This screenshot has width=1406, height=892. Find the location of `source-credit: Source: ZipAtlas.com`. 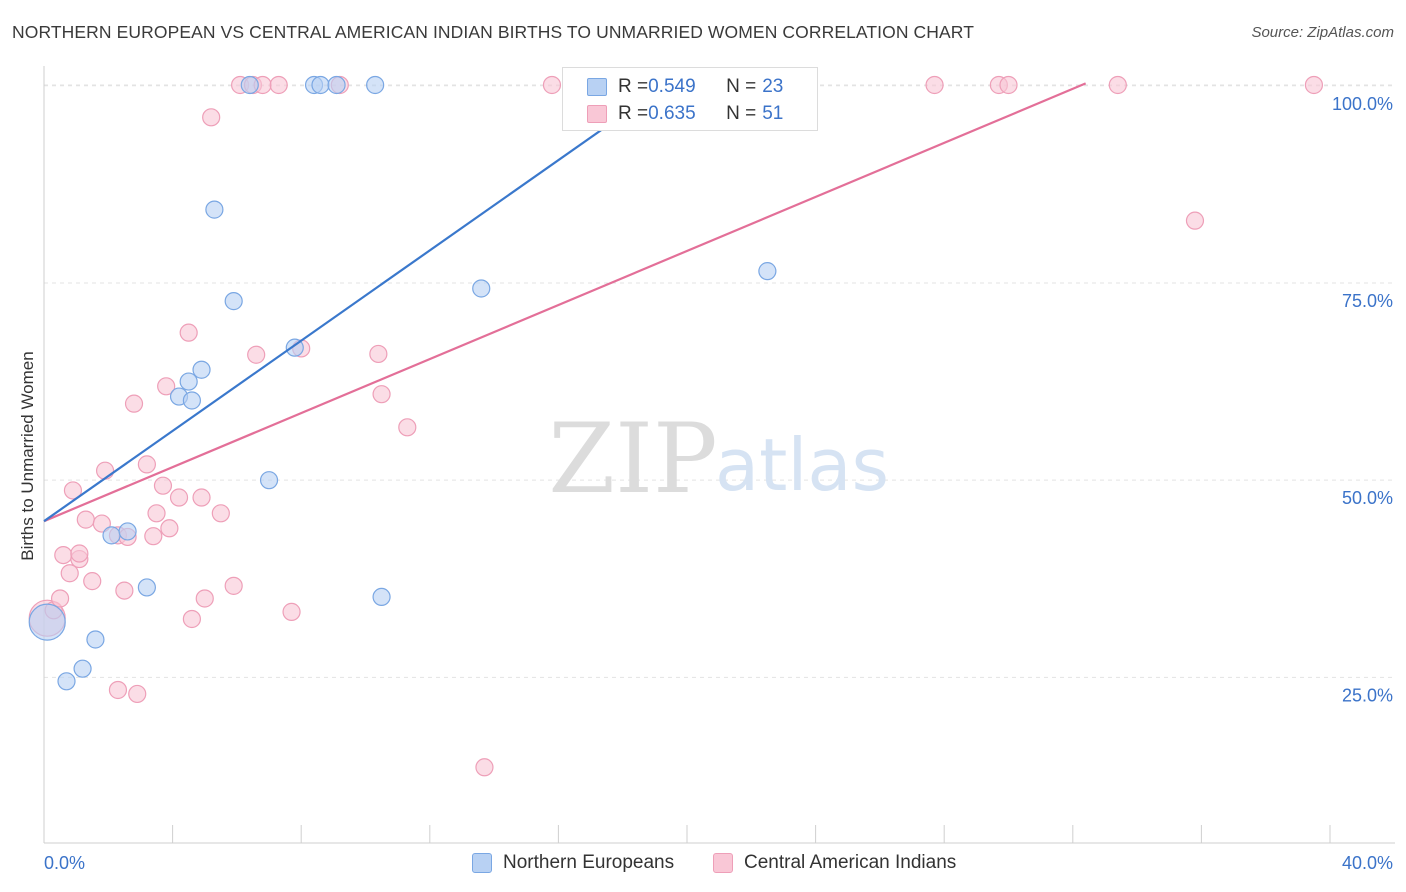

source-credit: Source: ZipAtlas.com is located at coordinates (1322, 32).